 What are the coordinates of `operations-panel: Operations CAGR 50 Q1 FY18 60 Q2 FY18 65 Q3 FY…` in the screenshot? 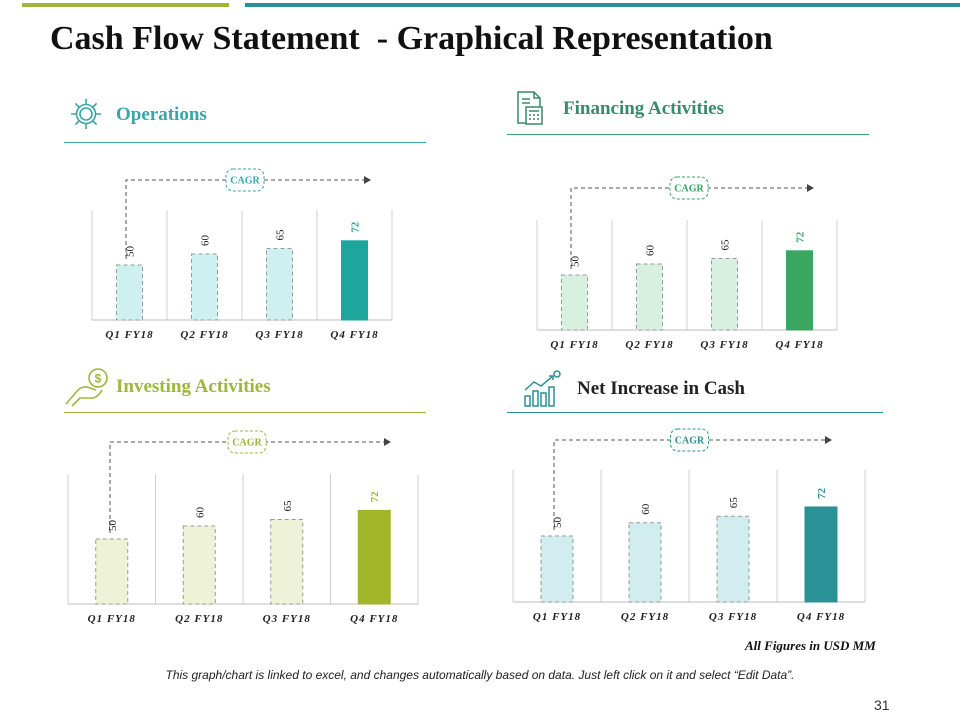 It's located at (247, 220).